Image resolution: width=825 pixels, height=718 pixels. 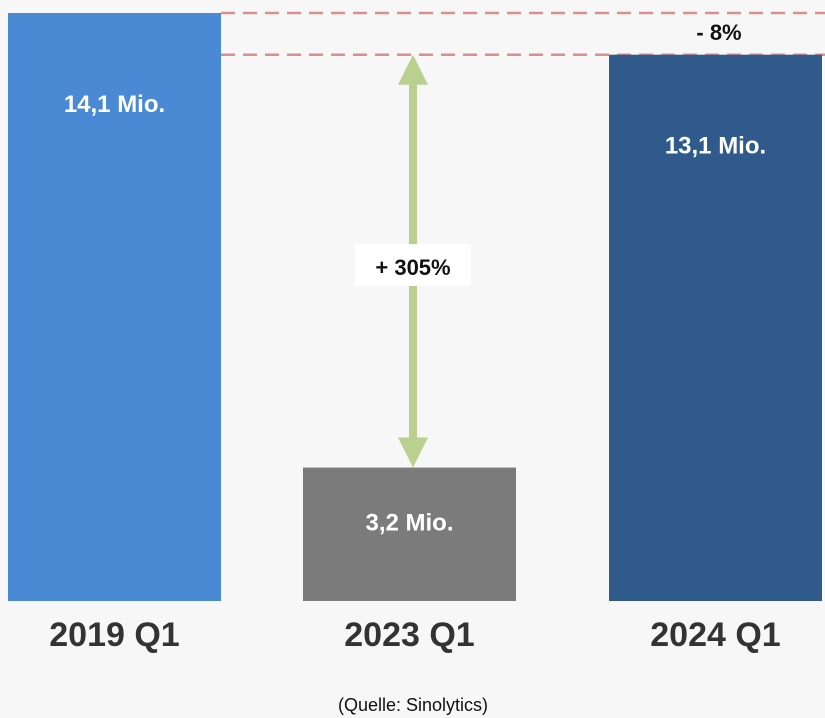 I want to click on decrease-label-box, so click(x=719, y=32).